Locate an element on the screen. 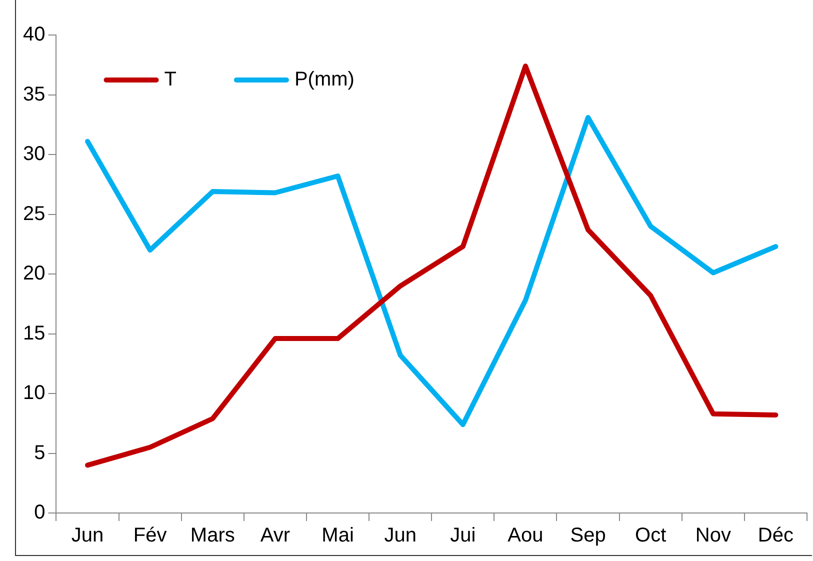  y-tick-label: 10 is located at coordinates (34, 393).